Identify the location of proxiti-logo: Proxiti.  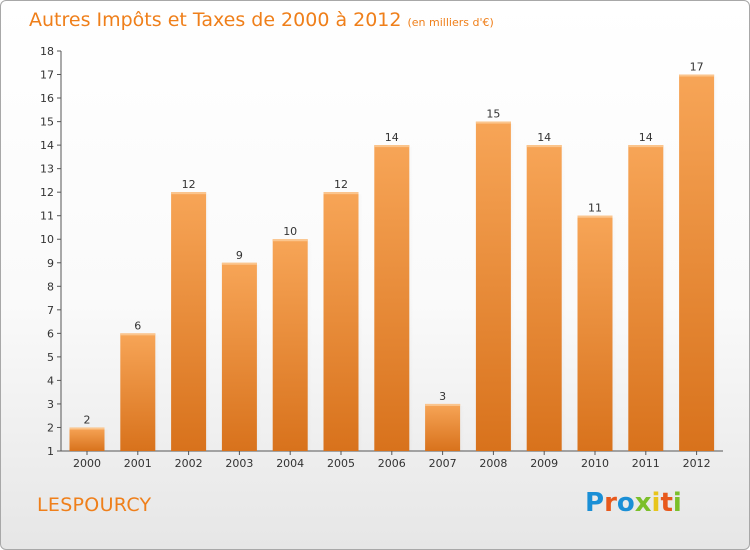
(633, 503).